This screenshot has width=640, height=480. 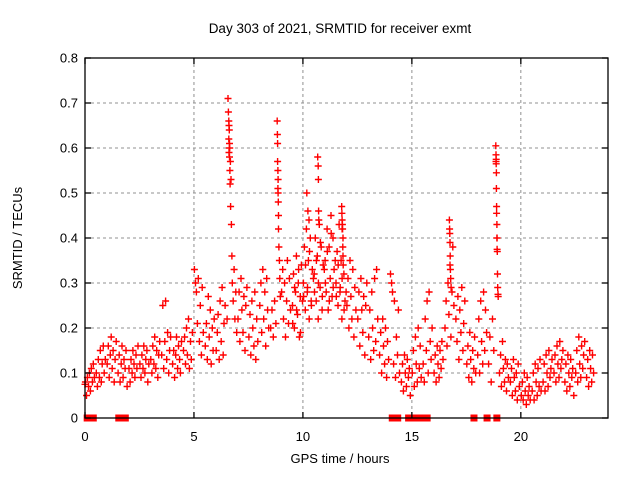 What do you see at coordinates (69, 193) in the screenshot?
I see `y-tick-label: 0.5` at bounding box center [69, 193].